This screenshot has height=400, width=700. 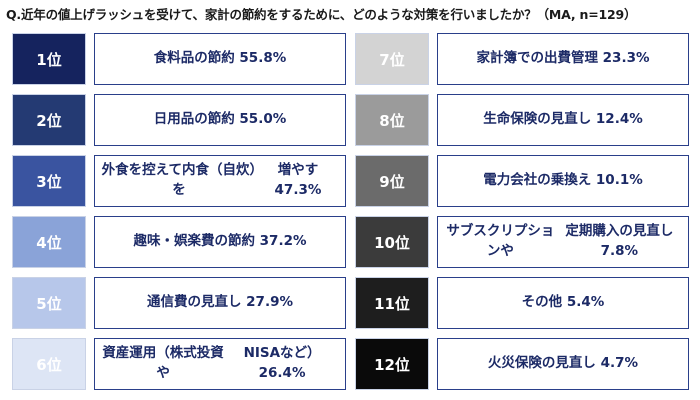 What do you see at coordinates (282, 363) in the screenshot?
I see `ranking-label-line: NISAなど）26.4%` at bounding box center [282, 363].